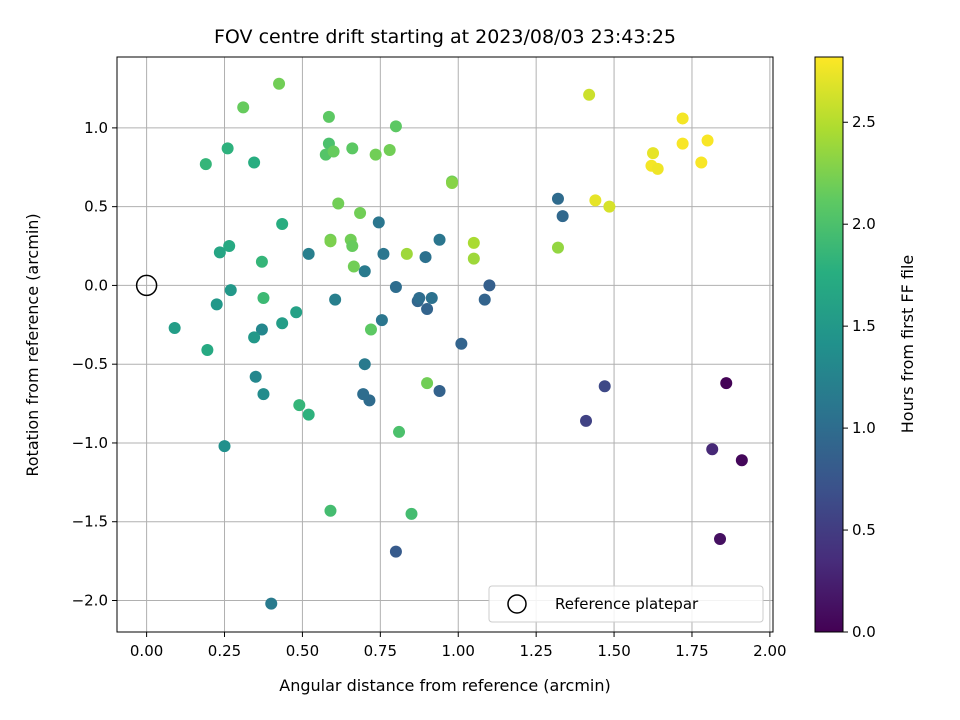 The width and height of the screenshot is (960, 720). What do you see at coordinates (864, 428) in the screenshot?
I see `colorbar-tick-label: 1.0` at bounding box center [864, 428].